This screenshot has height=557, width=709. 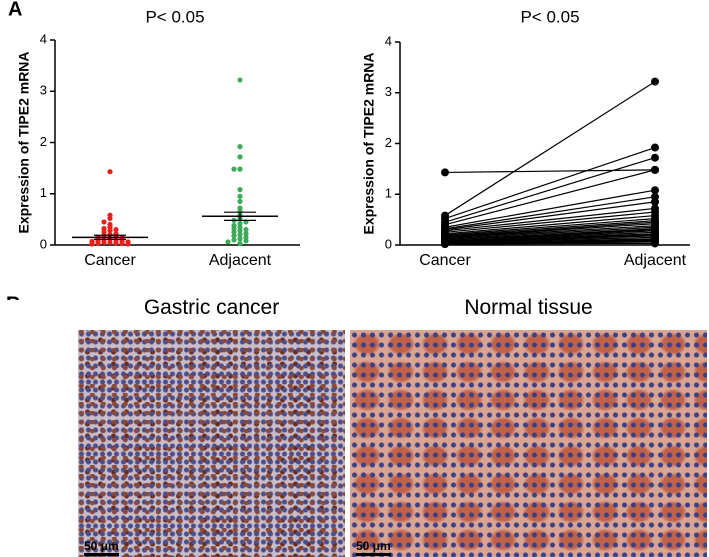 I want to click on image-title: Gastric cancer, so click(x=211, y=307).